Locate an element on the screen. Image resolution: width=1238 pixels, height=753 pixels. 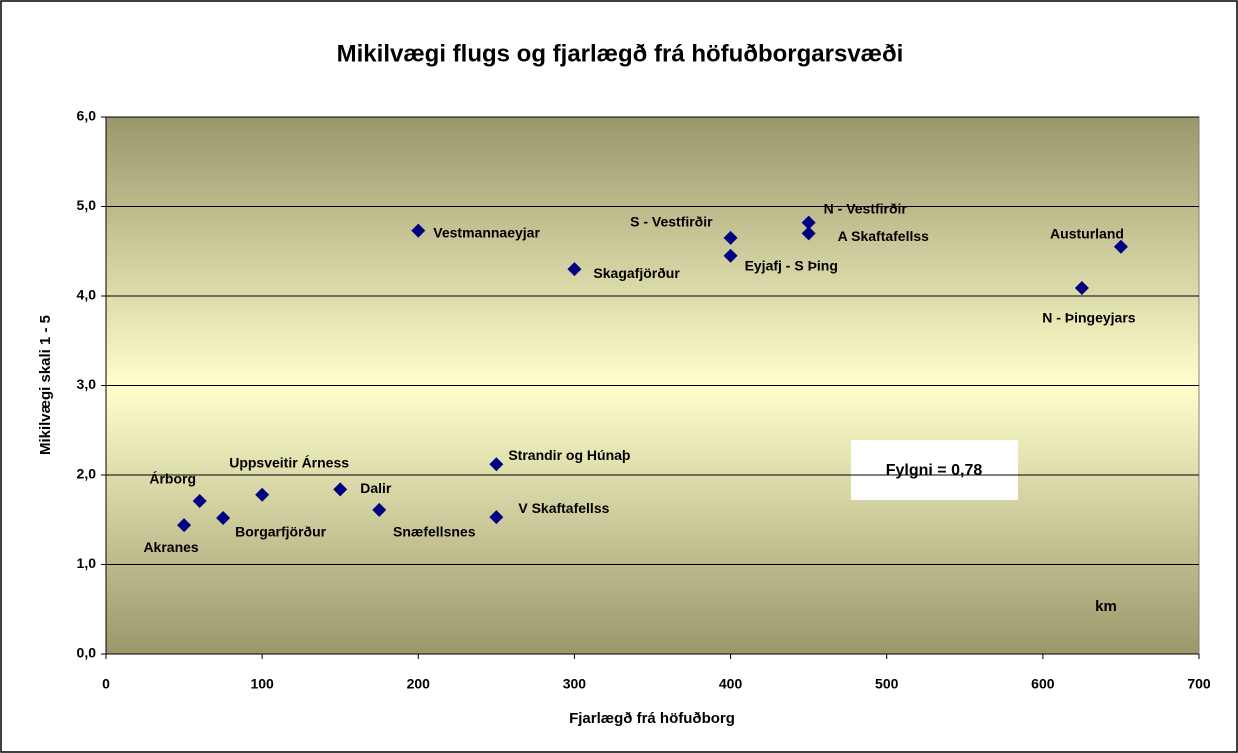
data-label: N - Þingeyjars is located at coordinates (1089, 318).